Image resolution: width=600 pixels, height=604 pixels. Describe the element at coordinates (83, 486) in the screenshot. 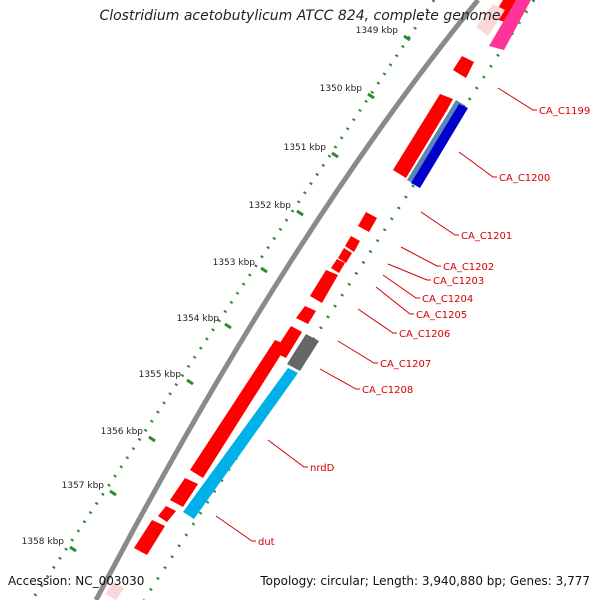

I see `tick-label: 1357 kbp` at that location.